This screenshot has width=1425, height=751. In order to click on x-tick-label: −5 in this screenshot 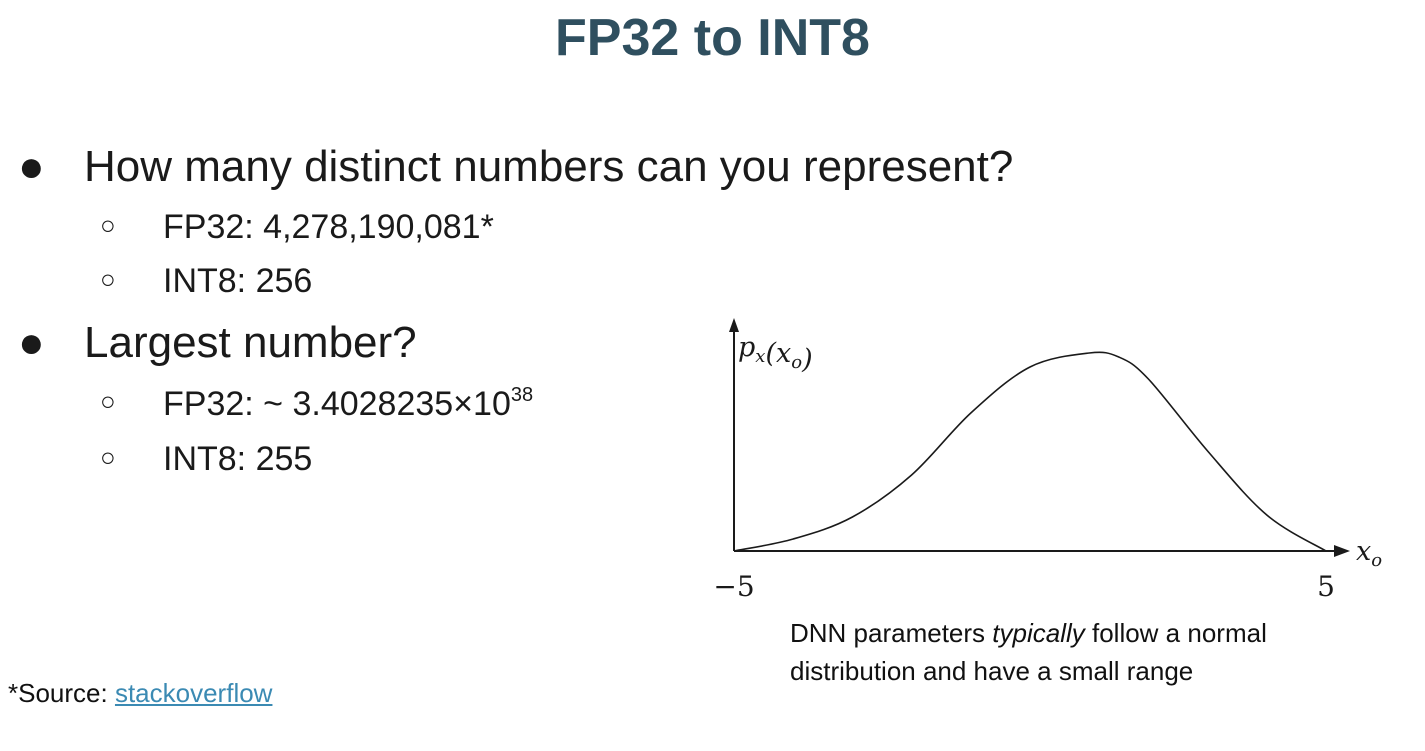, I will do `click(733, 586)`.